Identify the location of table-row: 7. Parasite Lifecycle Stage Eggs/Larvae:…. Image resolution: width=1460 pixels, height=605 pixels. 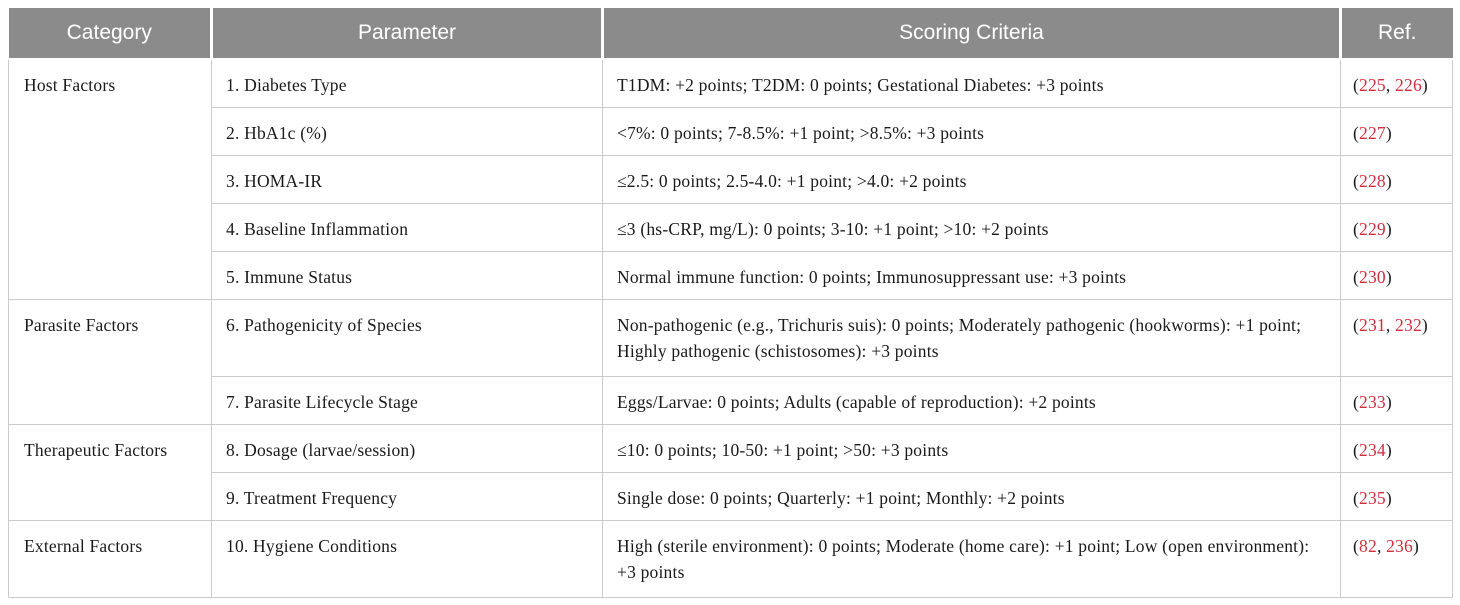
(731, 400).